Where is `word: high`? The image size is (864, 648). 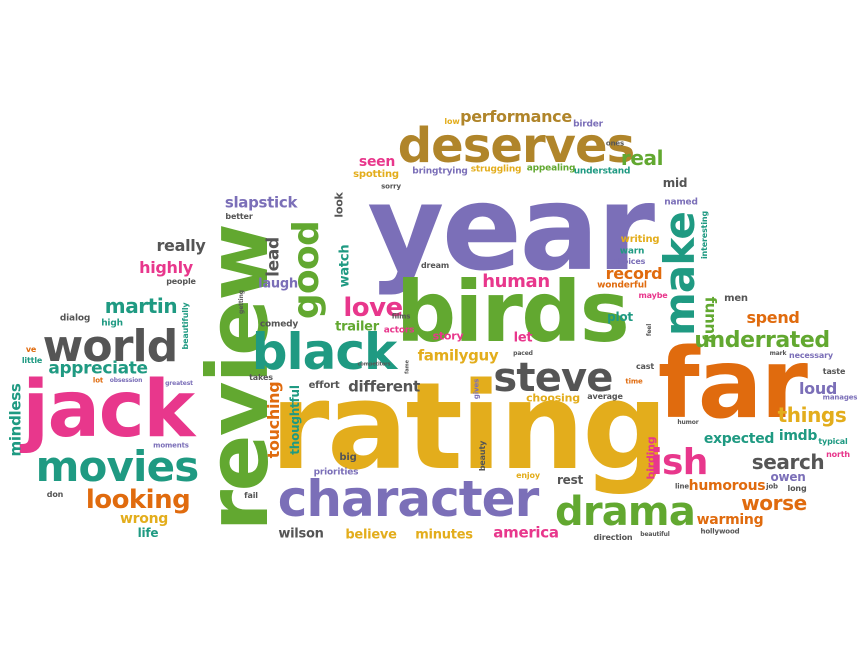
word: high is located at coordinates (112, 323).